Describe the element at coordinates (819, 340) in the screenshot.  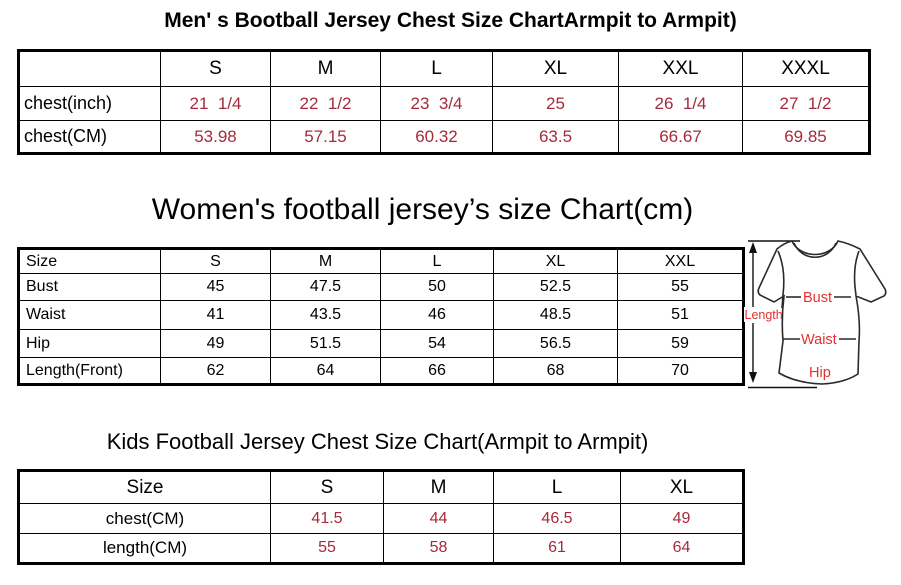
I see `waist-label: Waist` at that location.